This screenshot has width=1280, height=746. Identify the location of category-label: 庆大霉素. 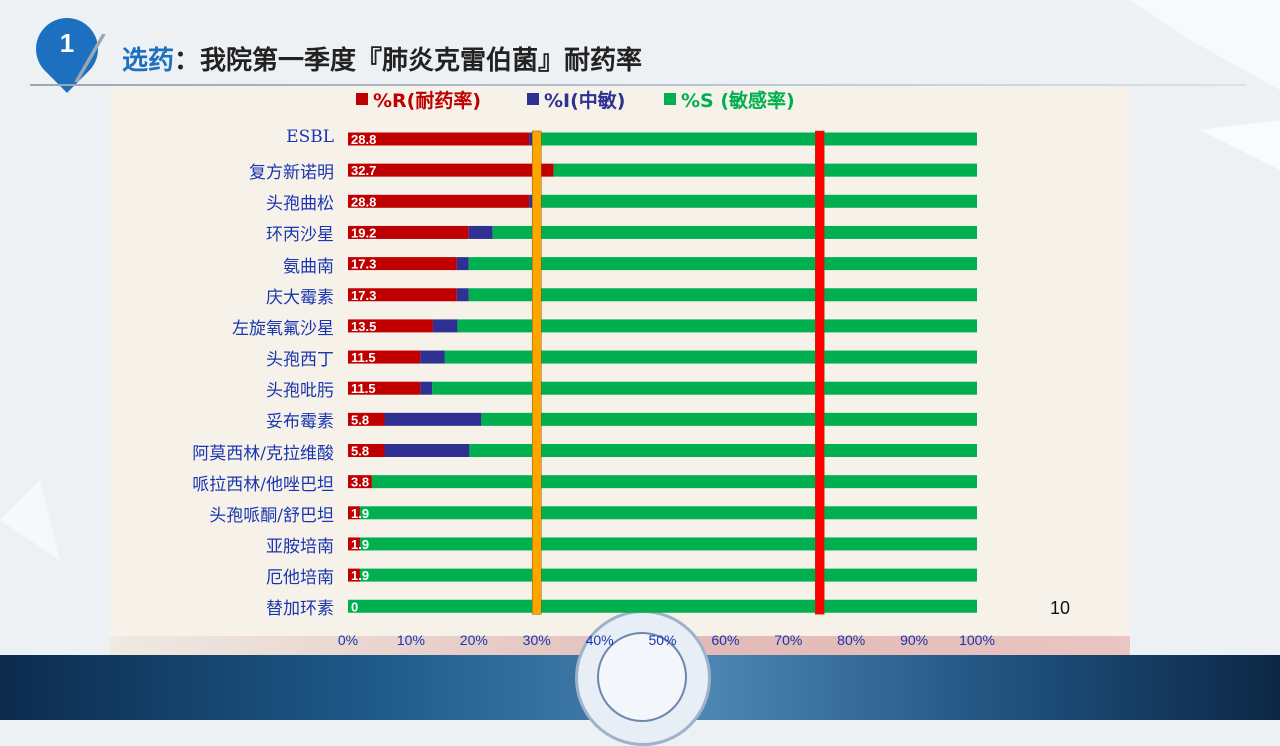
(300, 297).